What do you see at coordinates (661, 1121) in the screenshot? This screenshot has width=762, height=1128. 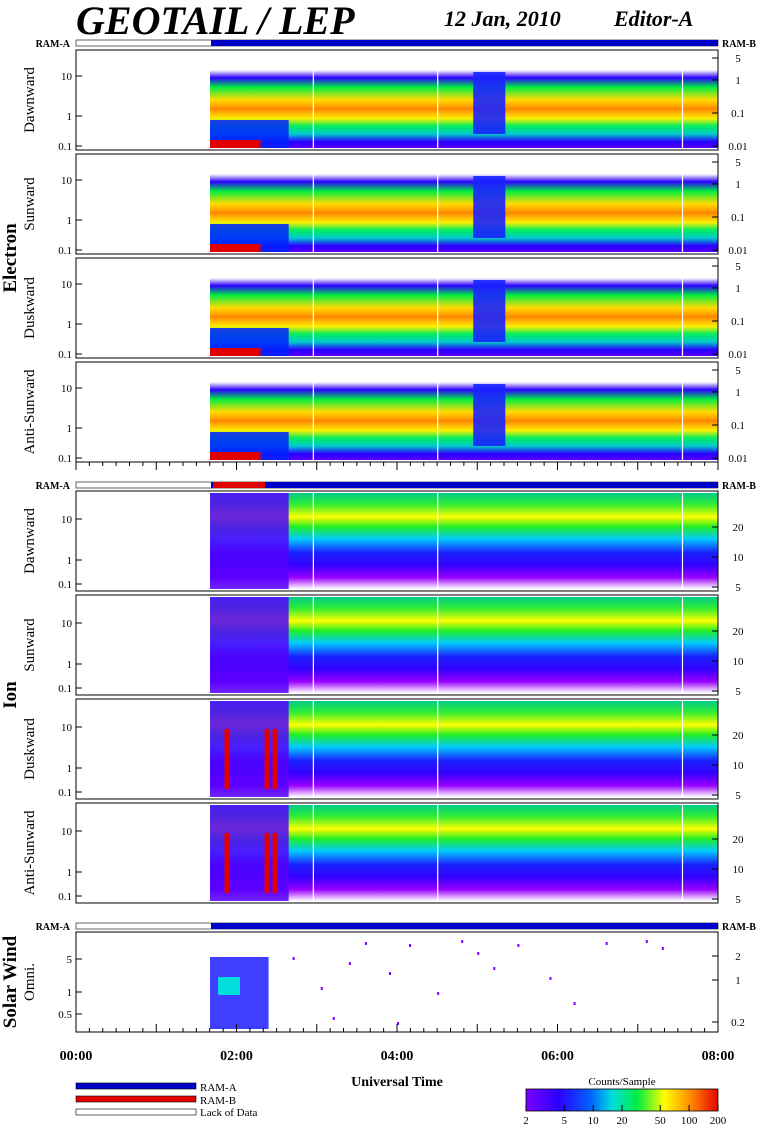 I see `colorbar-tick-label: 50` at bounding box center [661, 1121].